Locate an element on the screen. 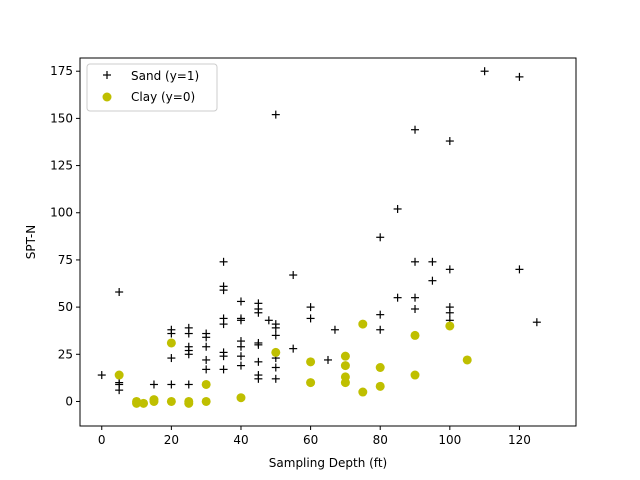 The image size is (640, 480). y-tick-label-75: 75 is located at coordinates (65, 260).